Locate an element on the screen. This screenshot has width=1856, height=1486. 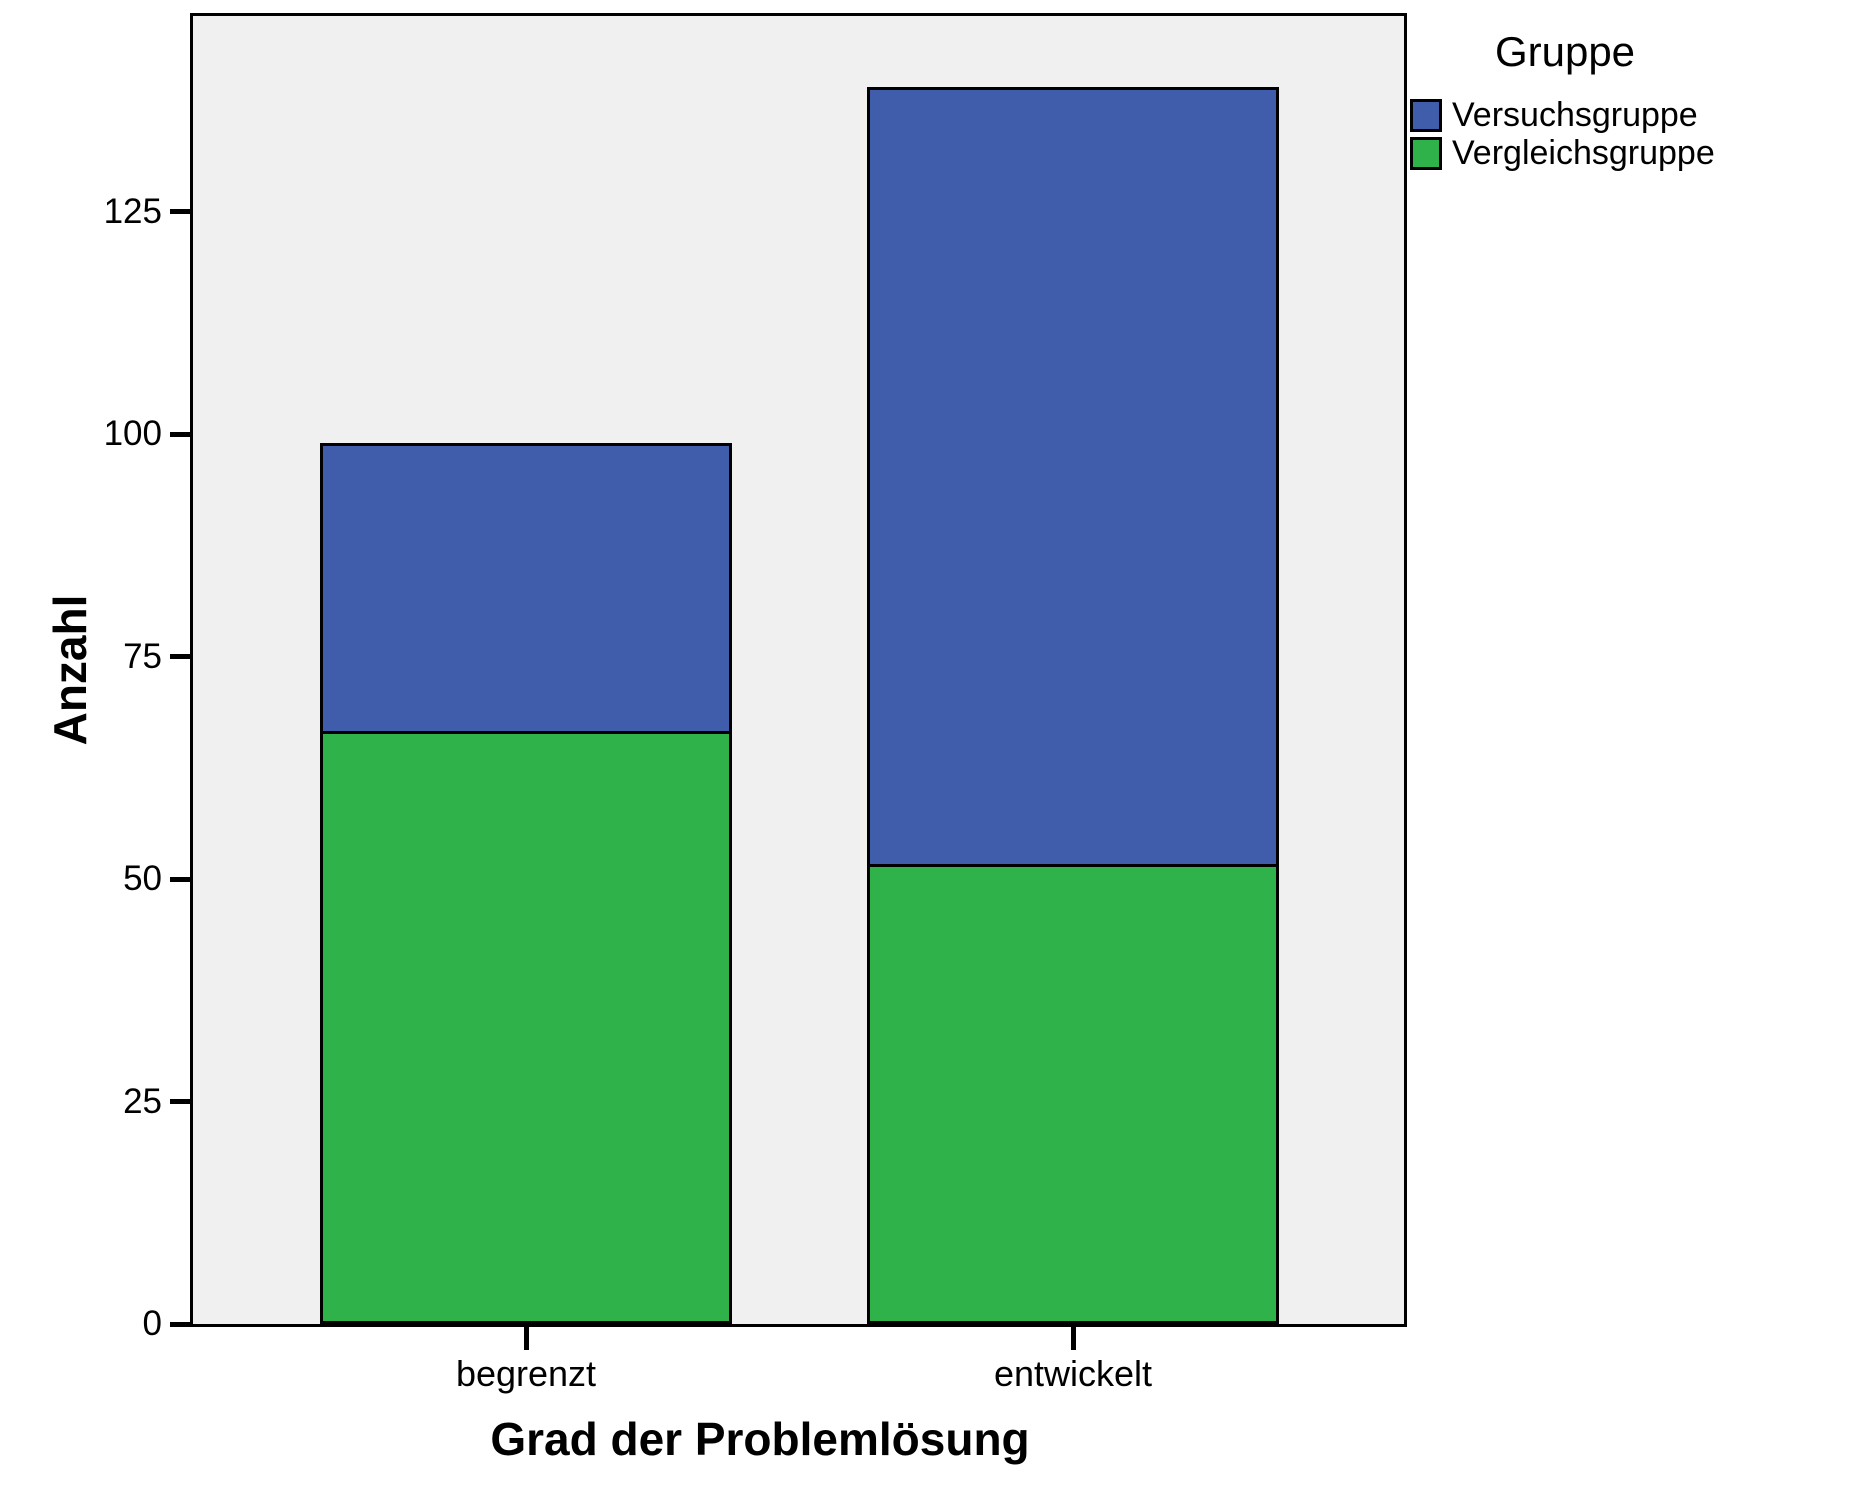
bar-stack-begrenzt is located at coordinates (526, 883).